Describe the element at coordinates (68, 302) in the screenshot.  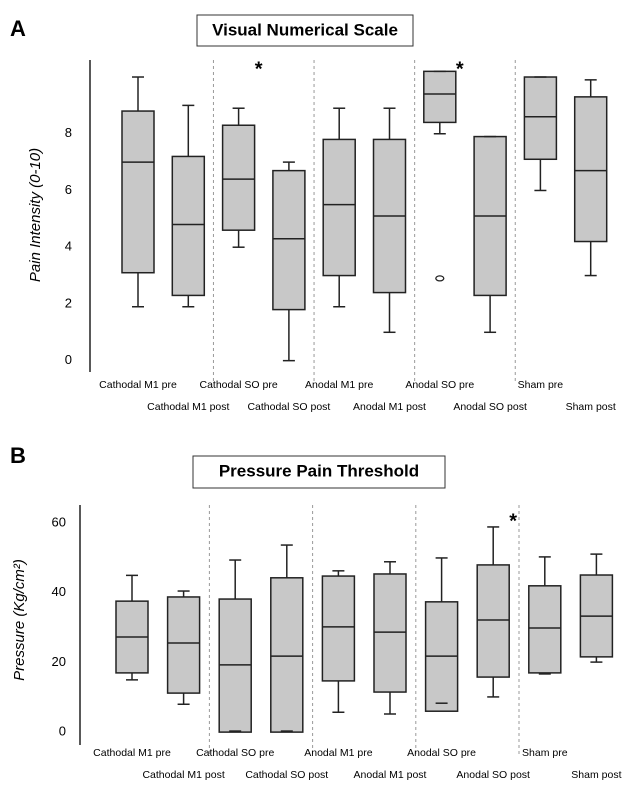
I see `y-tick-label: 2` at that location.